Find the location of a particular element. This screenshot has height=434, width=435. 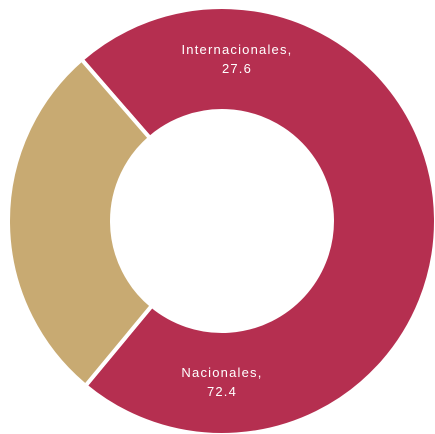

label-nacionales-name: Nacionales, is located at coordinates (221, 372).